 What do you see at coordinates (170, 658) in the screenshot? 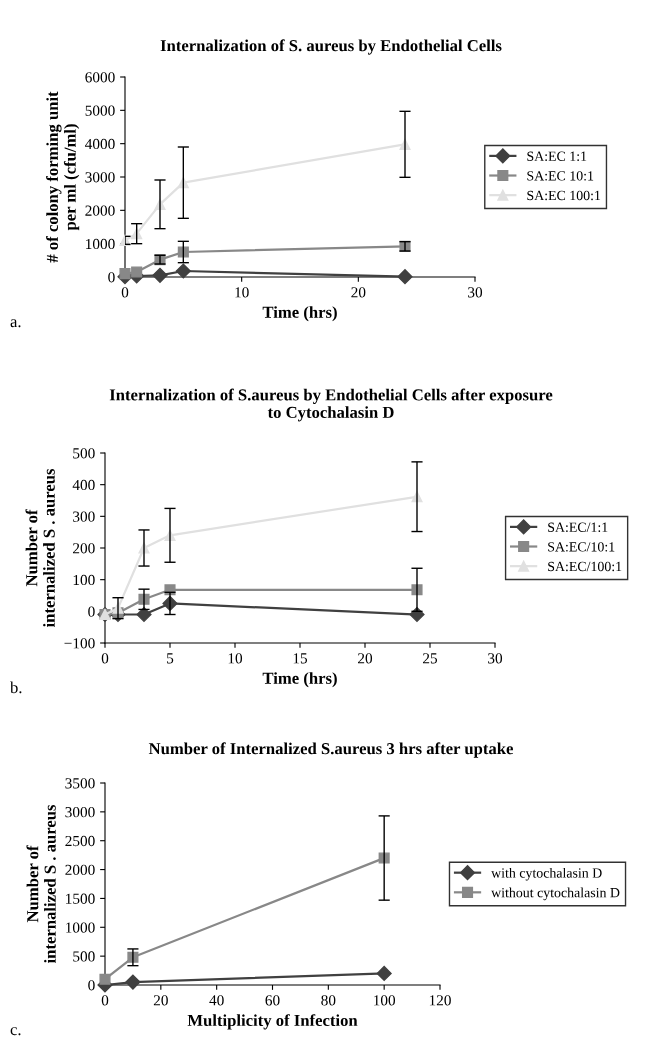
I see `x-tick-label: 5` at bounding box center [170, 658].